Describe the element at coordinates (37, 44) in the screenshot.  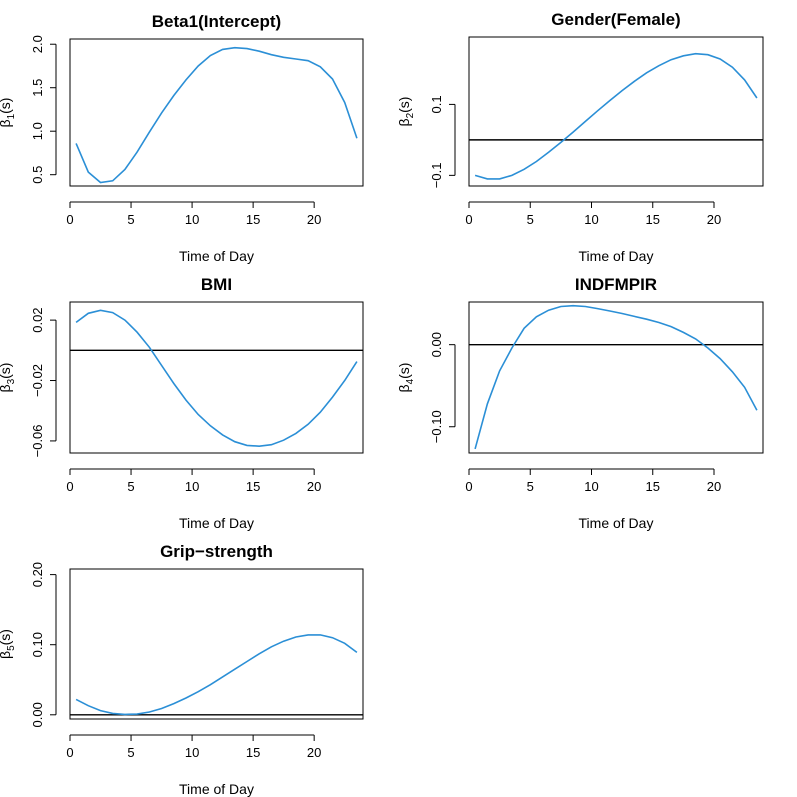
I see `y-tick-label: 2.0` at that location.